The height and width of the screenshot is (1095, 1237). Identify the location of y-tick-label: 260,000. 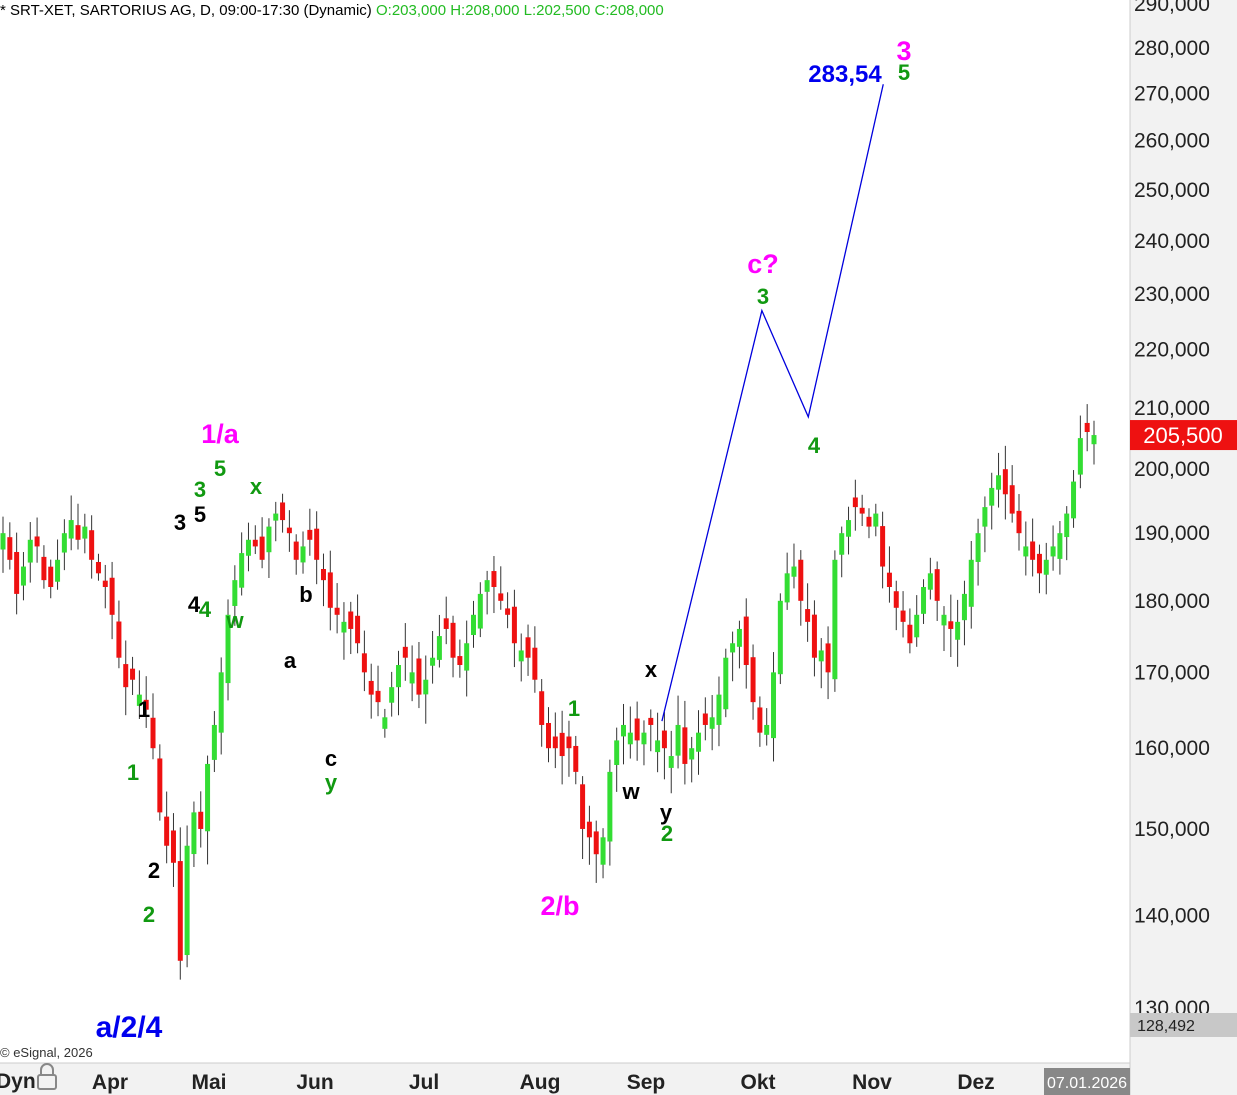
(1172, 141).